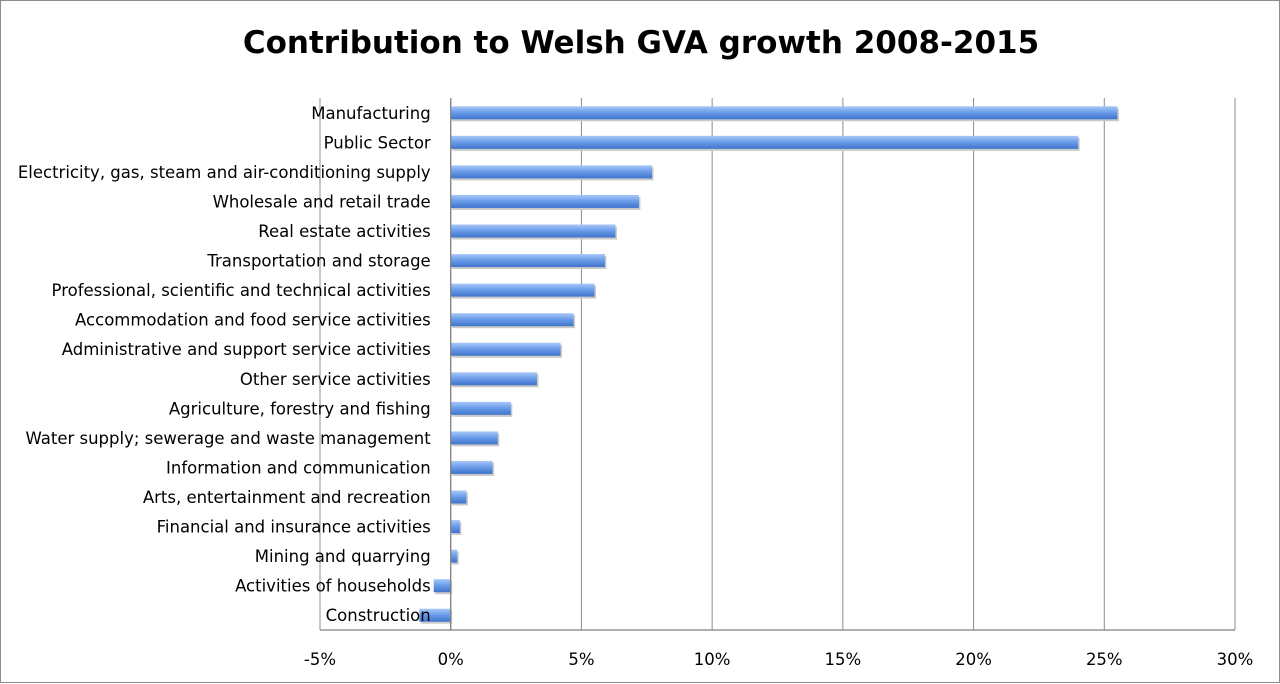  I want to click on x-tick-labels: -5% 0% 5% 10% 15% 20% 25% 30%, so click(778, 659).